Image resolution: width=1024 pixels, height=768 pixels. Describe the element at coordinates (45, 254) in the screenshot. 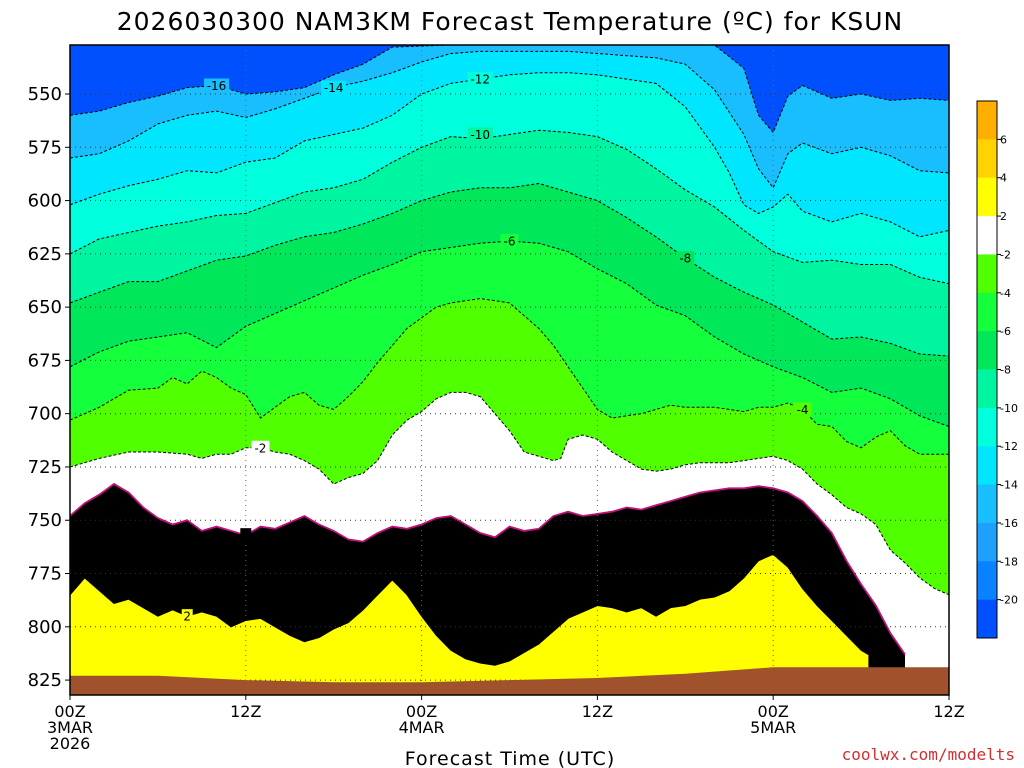

I see `y-tick-label: 625` at that location.